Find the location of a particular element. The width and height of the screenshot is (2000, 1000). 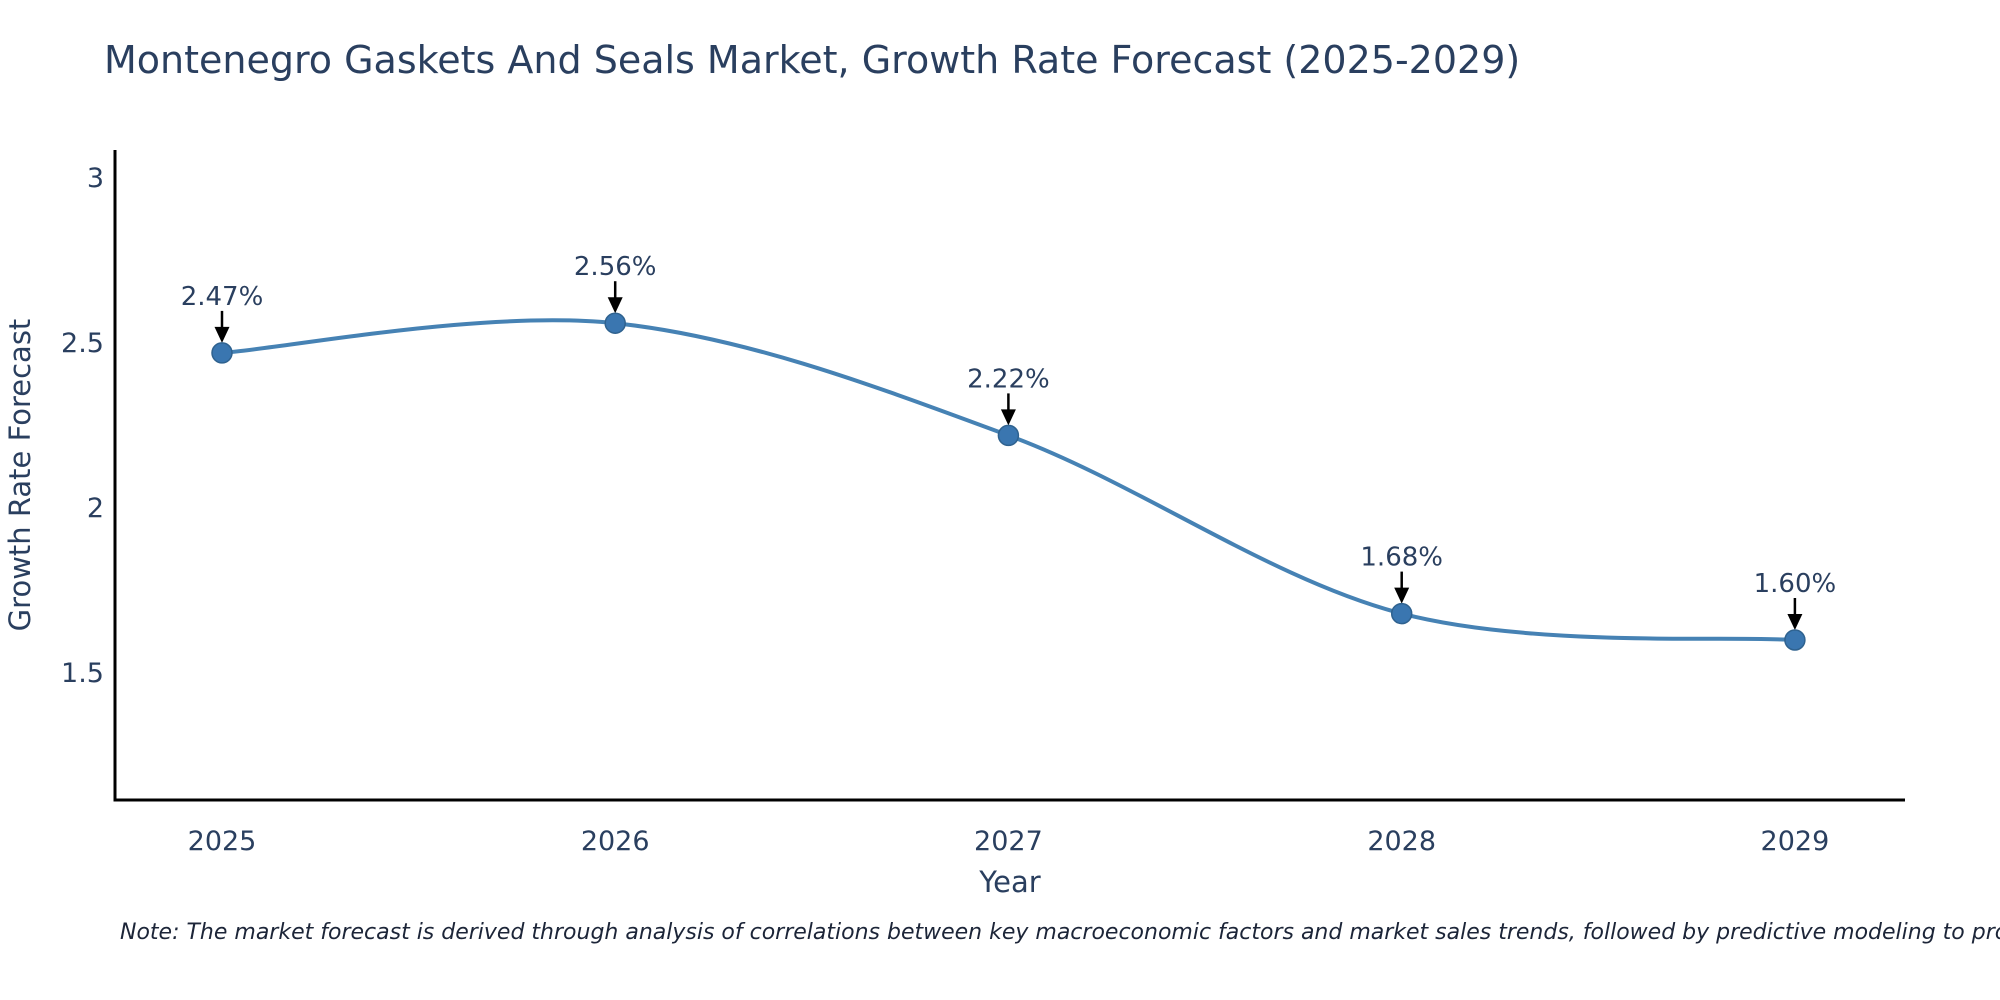

point-annotation-label: 1.60% is located at coordinates (1795, 584).